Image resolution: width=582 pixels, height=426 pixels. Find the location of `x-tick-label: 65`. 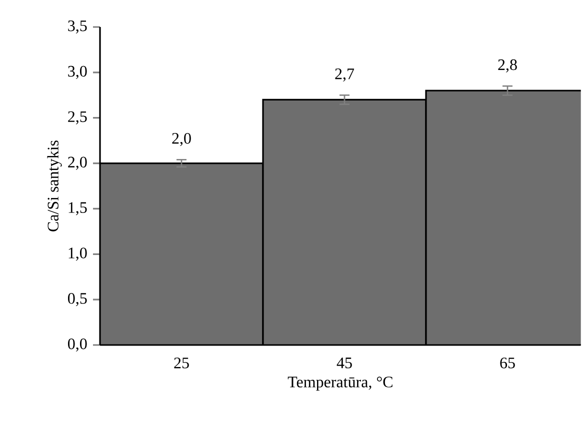

x-tick-label: 65 is located at coordinates (507, 363).